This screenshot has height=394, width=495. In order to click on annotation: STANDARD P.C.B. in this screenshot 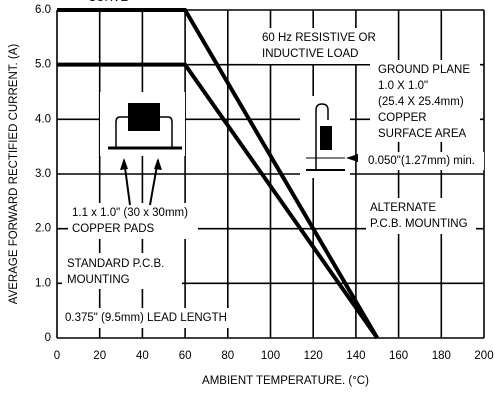, I will do `click(115, 264)`.